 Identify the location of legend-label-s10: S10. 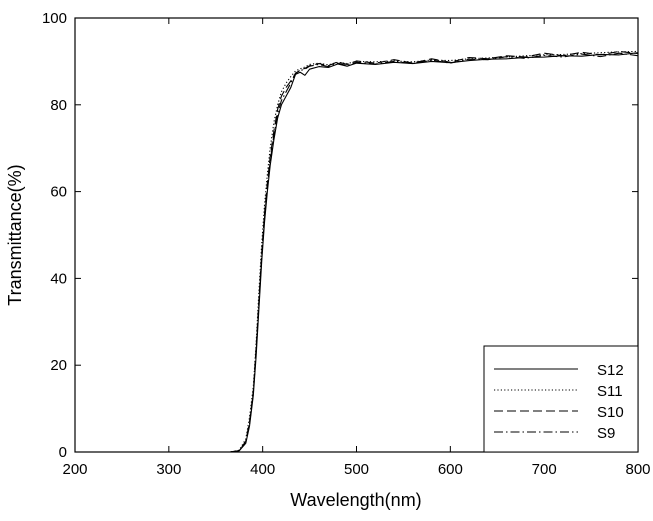
(610, 412).